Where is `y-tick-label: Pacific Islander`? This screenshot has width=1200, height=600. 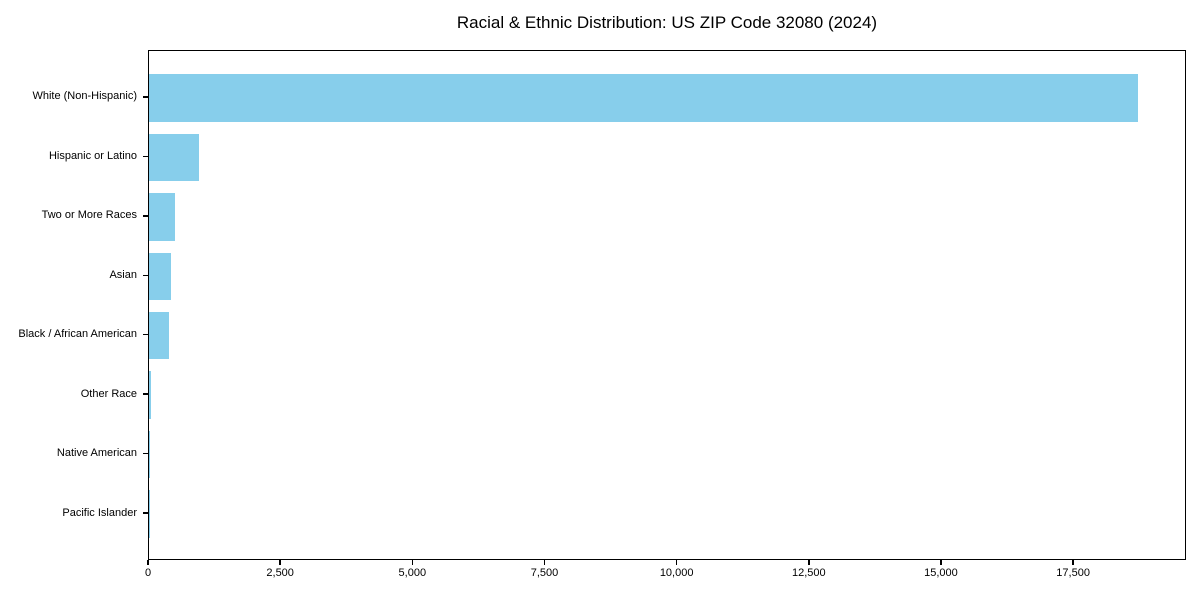 y-tick-label: Pacific Islander is located at coordinates (99, 512).